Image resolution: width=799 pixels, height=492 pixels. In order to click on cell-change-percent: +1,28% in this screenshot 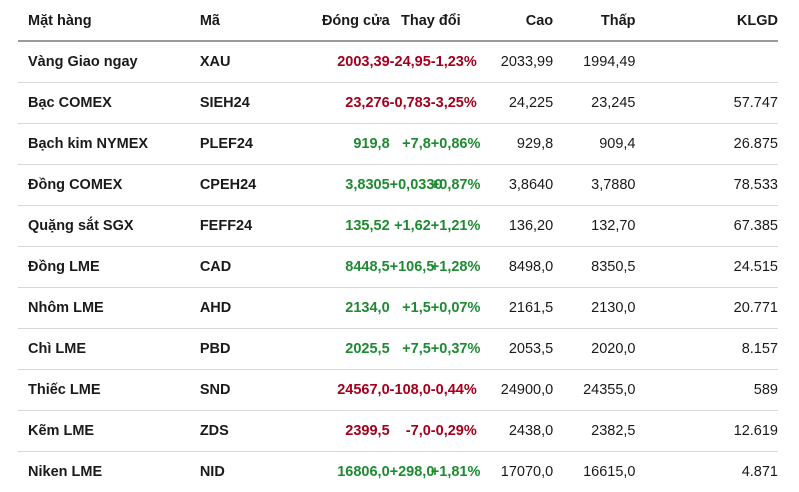, I will do `click(451, 267)`.